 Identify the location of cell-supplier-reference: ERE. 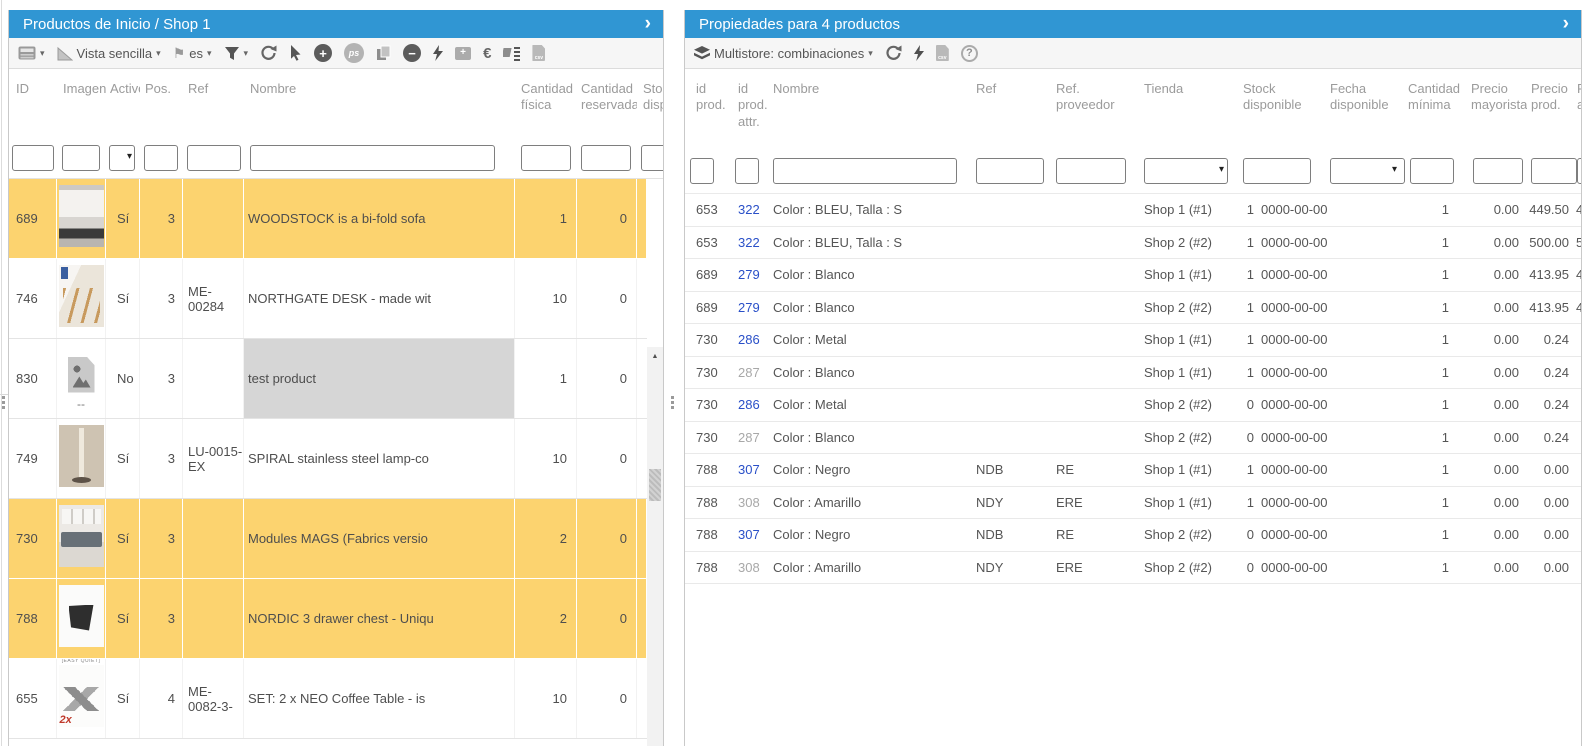
(1069, 567).